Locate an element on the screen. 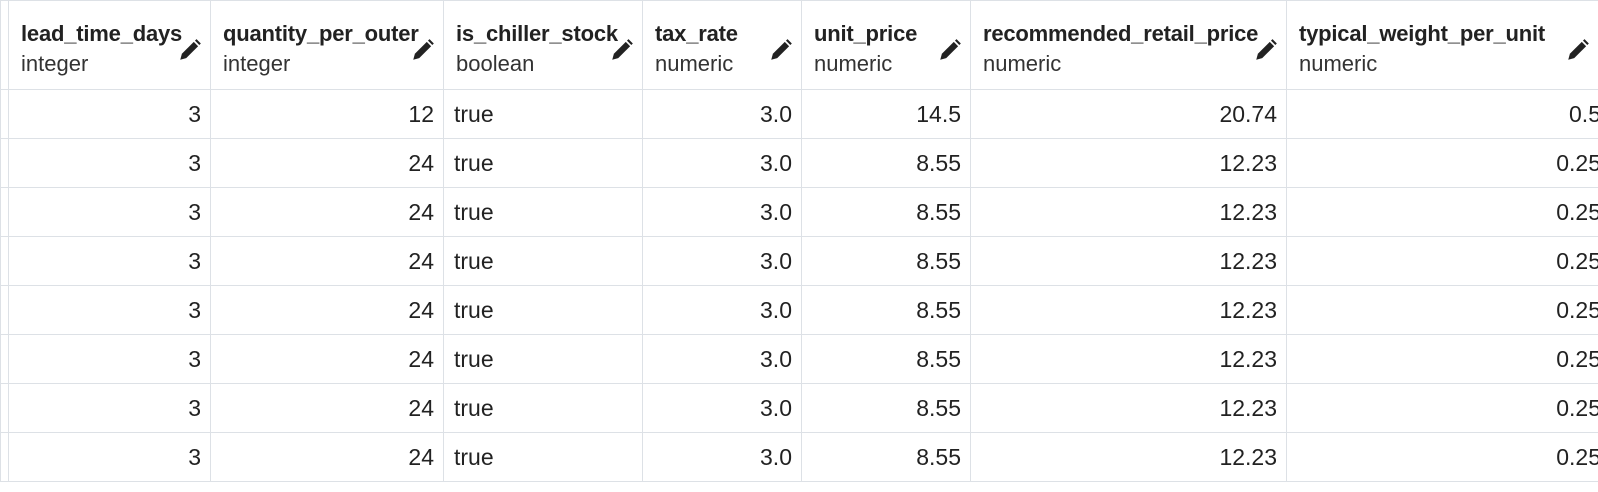  column-header-tax-rate: tax_rate numeric is located at coordinates (722, 45).